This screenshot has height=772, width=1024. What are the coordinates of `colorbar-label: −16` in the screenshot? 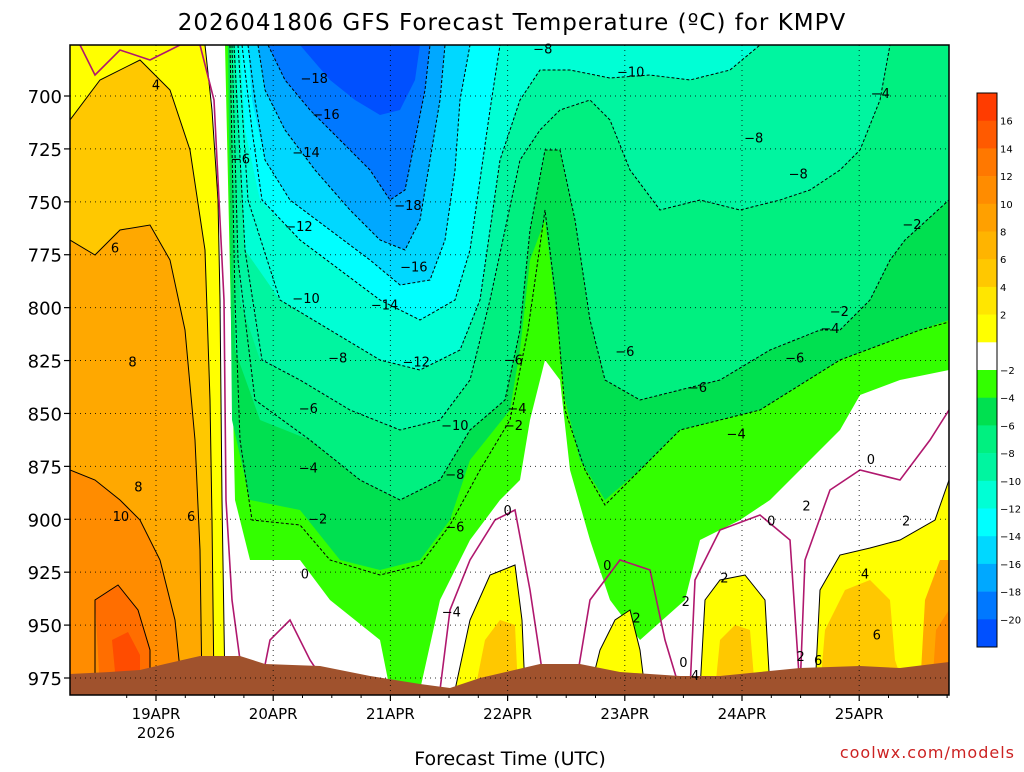 It's located at (1010, 565).